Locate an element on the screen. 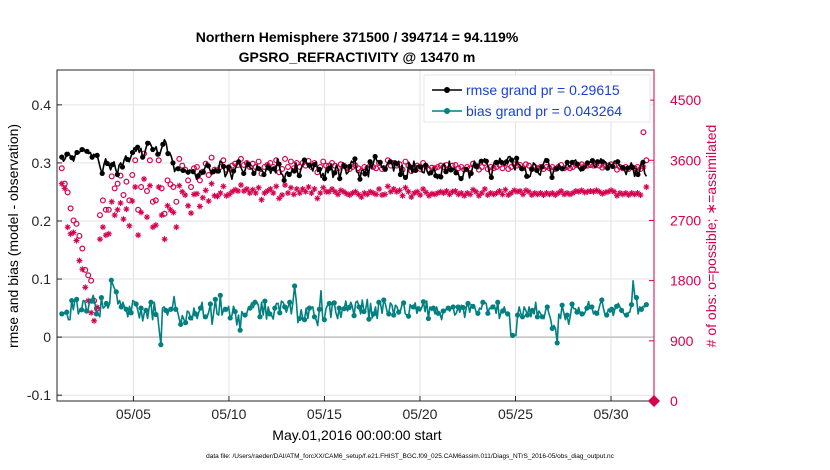  x-tick-label: 05/30 is located at coordinates (610, 414).